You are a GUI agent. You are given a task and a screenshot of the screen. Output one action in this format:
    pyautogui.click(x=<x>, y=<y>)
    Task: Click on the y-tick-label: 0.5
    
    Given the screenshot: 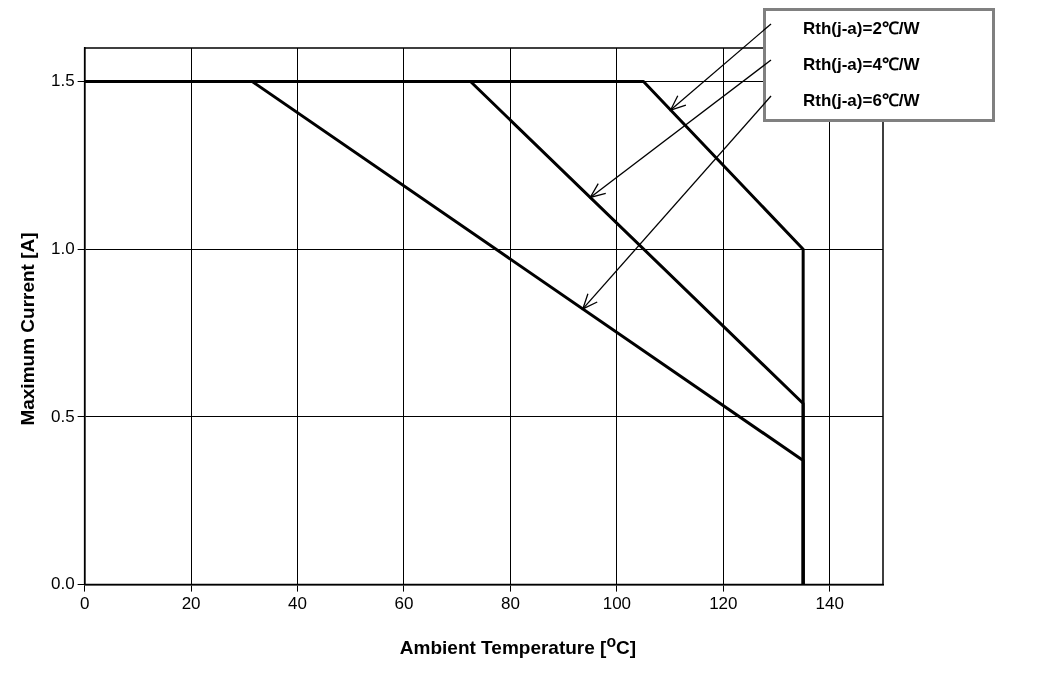 What is the action you would take?
    pyautogui.click(x=62, y=416)
    